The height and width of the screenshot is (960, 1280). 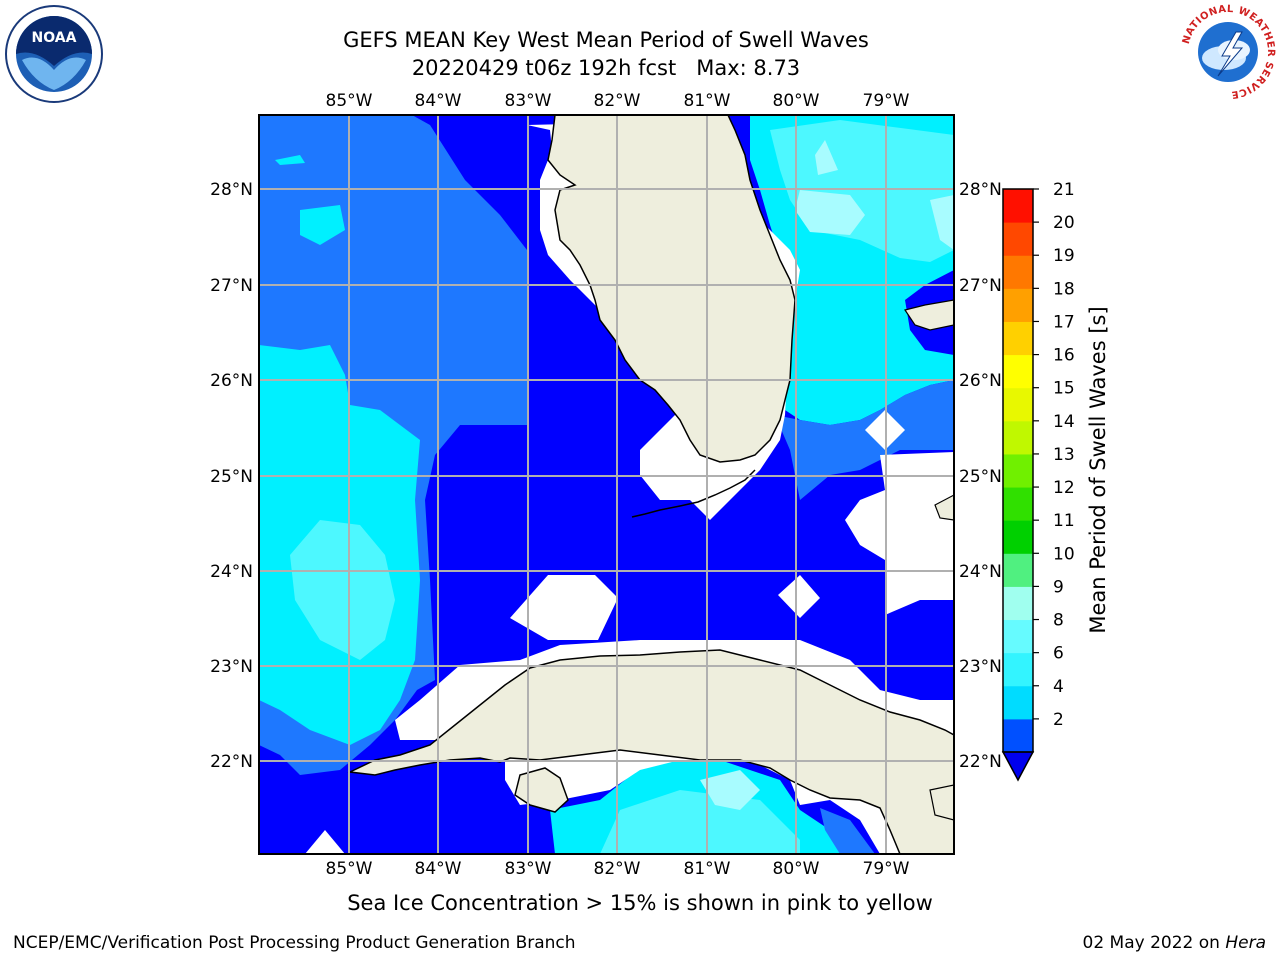 What do you see at coordinates (1018, 766) in the screenshot?
I see `colorbar-extend-triangle` at bounding box center [1018, 766].